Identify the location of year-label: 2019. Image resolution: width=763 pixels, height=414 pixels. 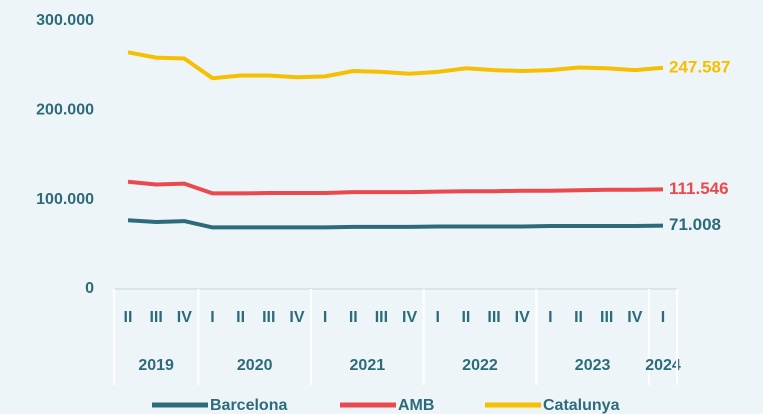
(156, 365).